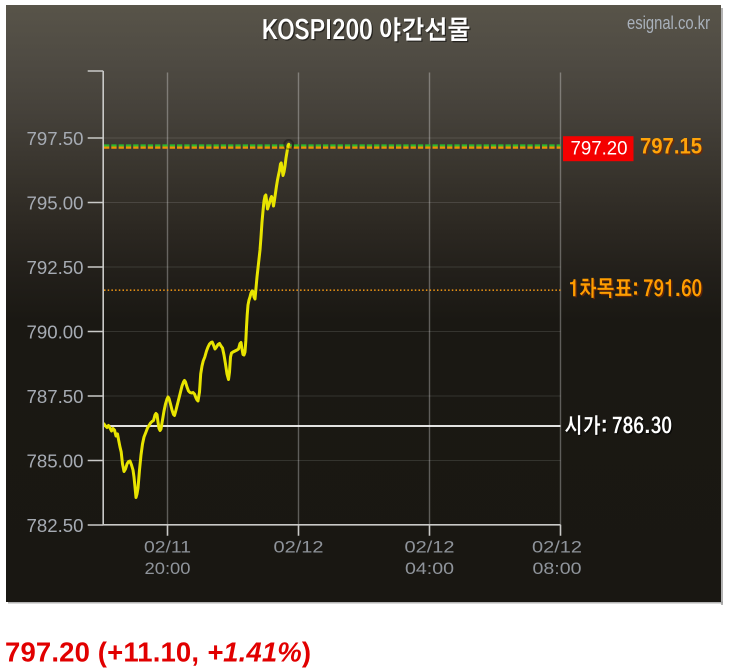 Image resolution: width=729 pixels, height=671 pixels. I want to click on svg-text: 797.20, so click(599, 149).